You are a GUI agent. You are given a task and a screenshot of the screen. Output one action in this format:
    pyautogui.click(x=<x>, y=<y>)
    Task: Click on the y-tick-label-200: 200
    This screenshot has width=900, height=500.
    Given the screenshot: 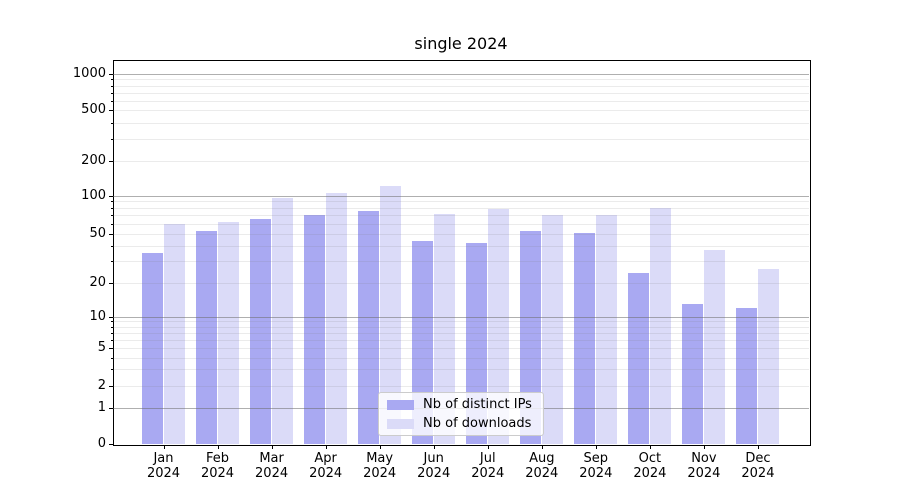 What is the action you would take?
    pyautogui.click(x=93, y=160)
    